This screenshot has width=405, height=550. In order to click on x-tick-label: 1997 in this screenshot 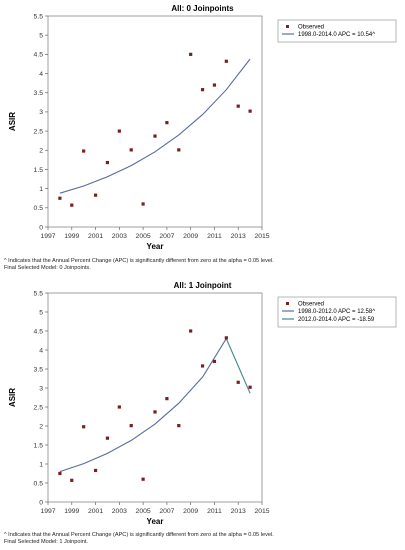, I will do `click(47, 236)`.